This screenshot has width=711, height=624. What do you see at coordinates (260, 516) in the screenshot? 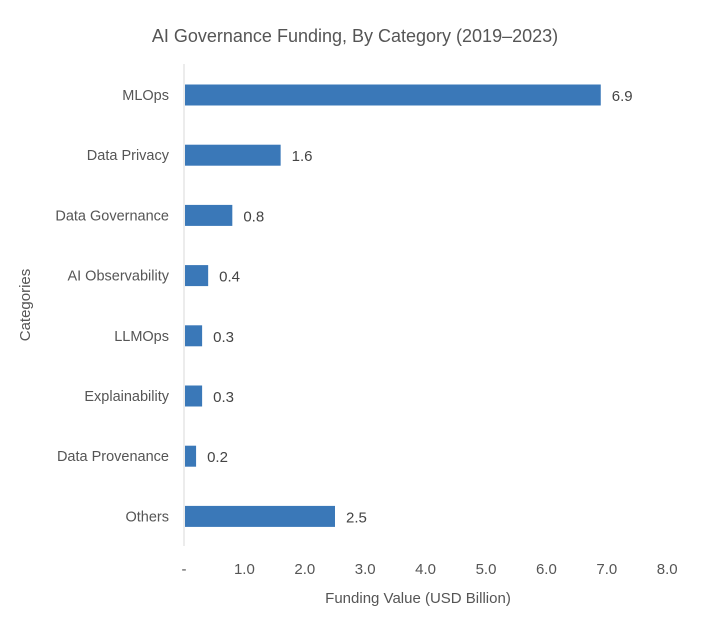
I see `bar-others` at bounding box center [260, 516].